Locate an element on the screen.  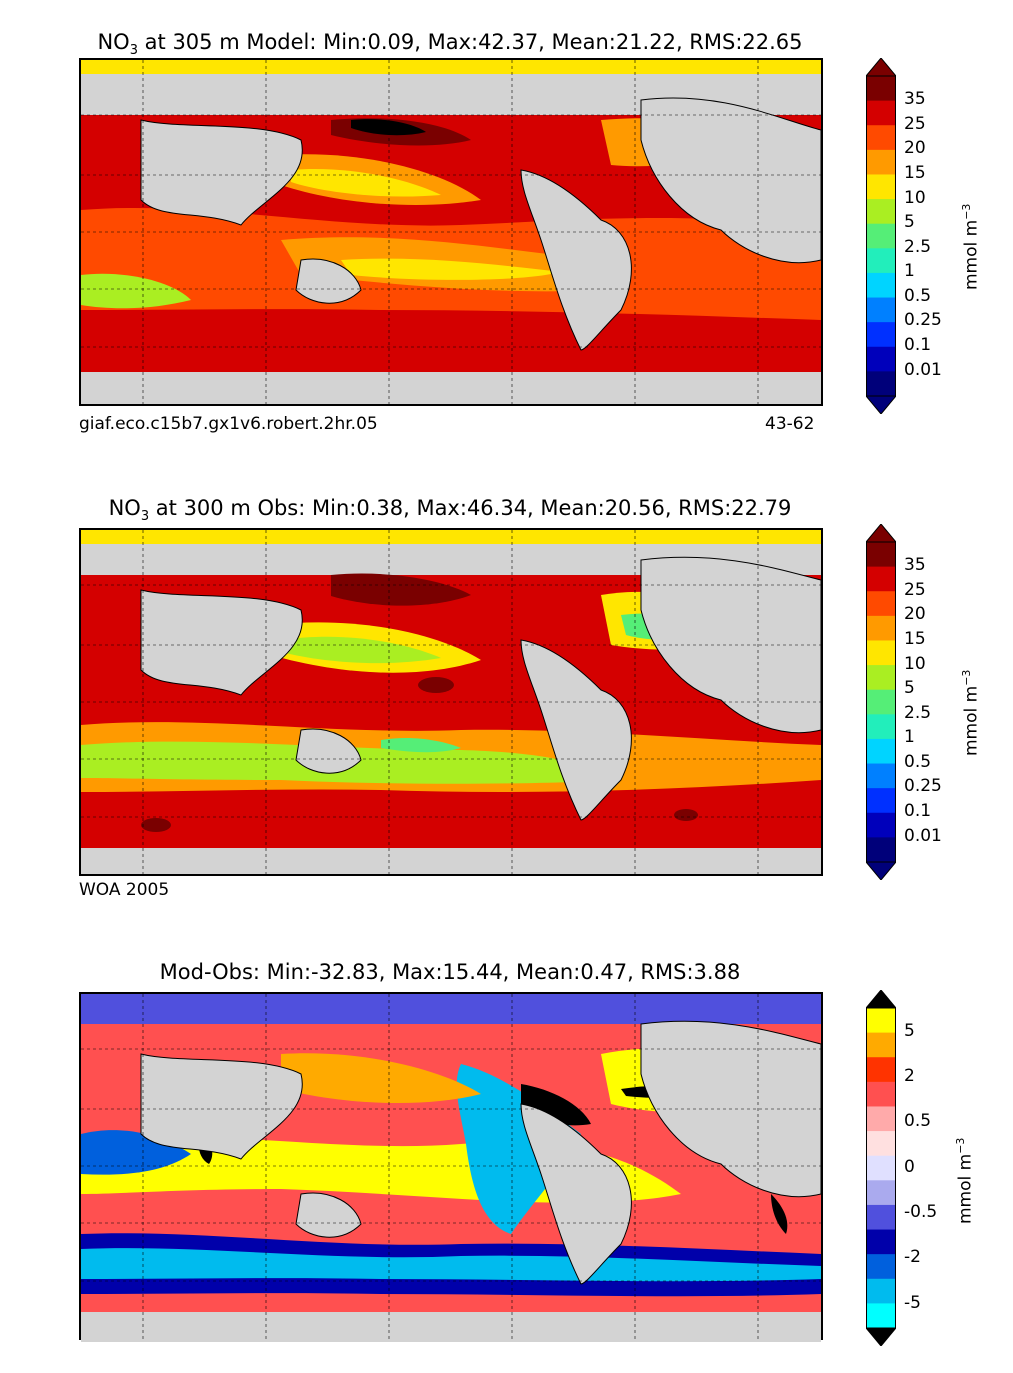
model-colorbar-tick: 25 is located at coordinates (915, 124).